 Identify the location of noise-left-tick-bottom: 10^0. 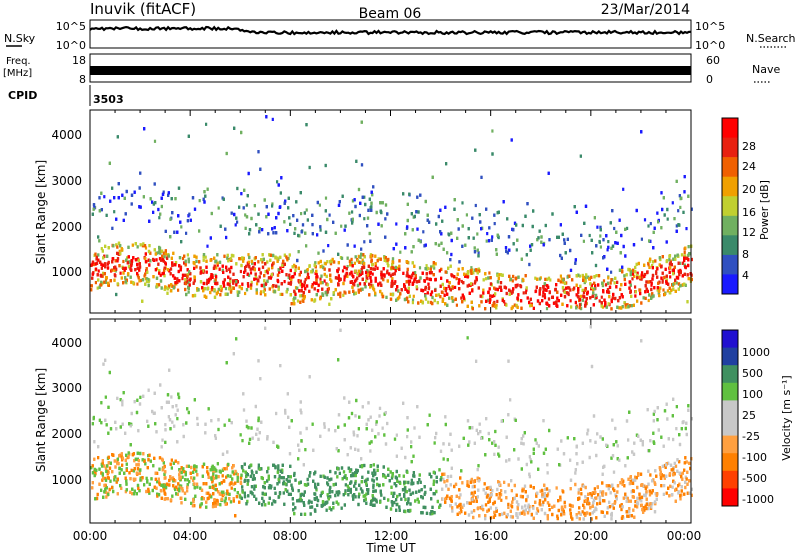
(71, 45).